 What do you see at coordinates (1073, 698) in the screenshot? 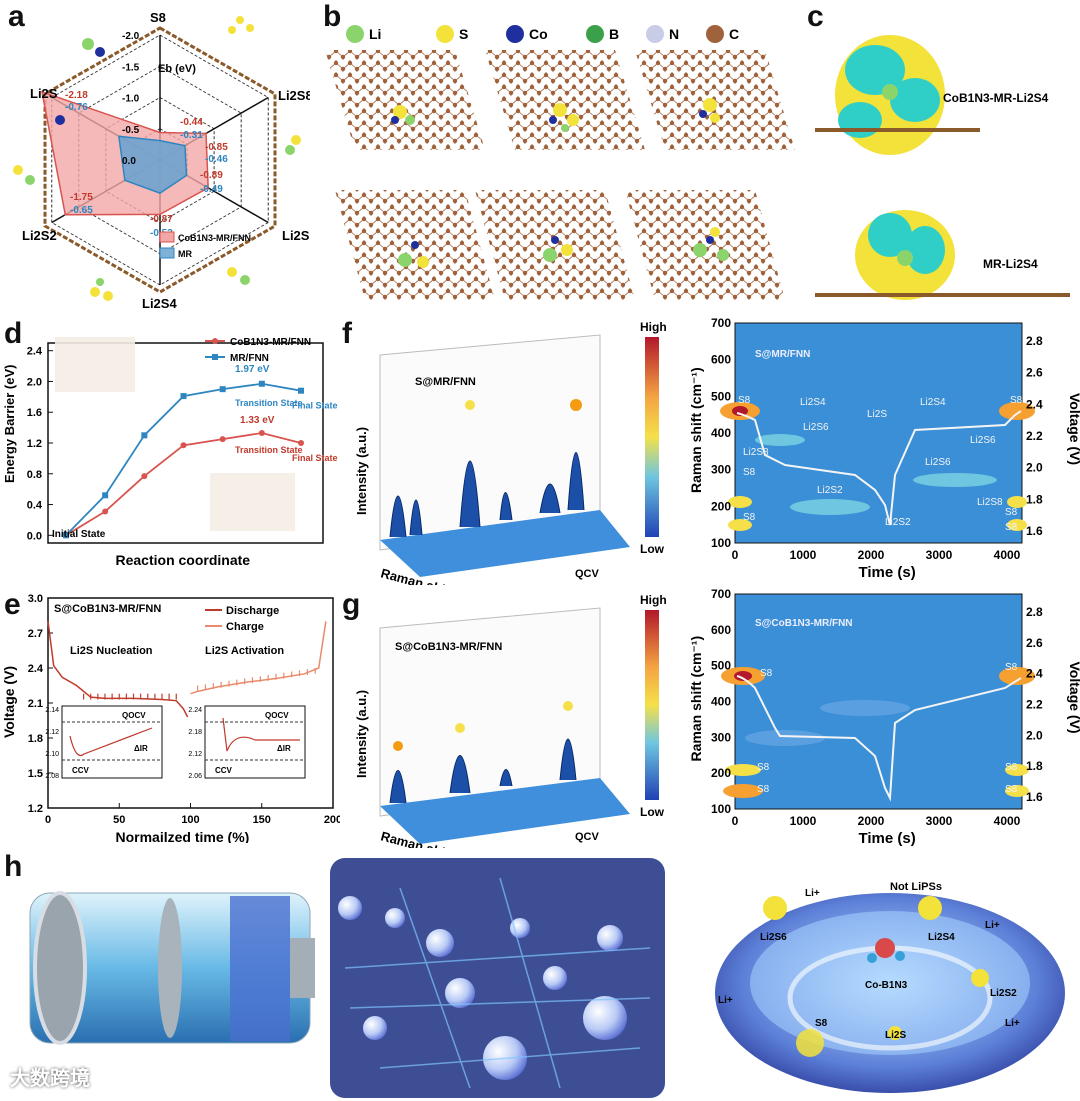
I see `heat-y2label: Voltage (V)` at bounding box center [1073, 698].